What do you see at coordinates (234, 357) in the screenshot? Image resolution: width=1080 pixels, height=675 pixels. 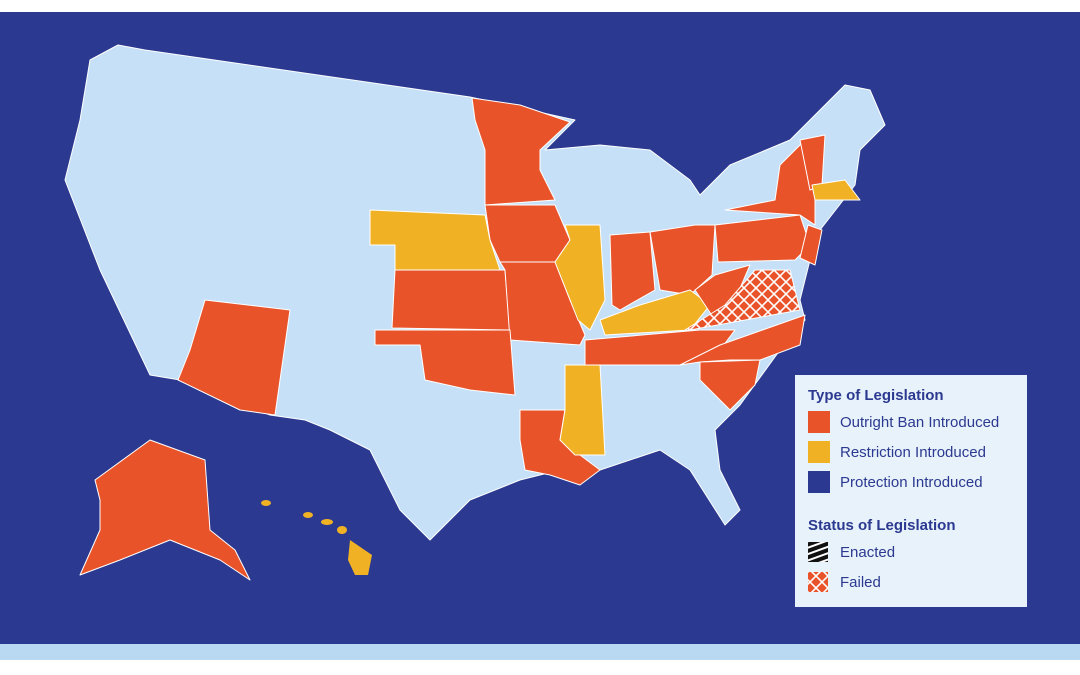 I see `state-az` at bounding box center [234, 357].